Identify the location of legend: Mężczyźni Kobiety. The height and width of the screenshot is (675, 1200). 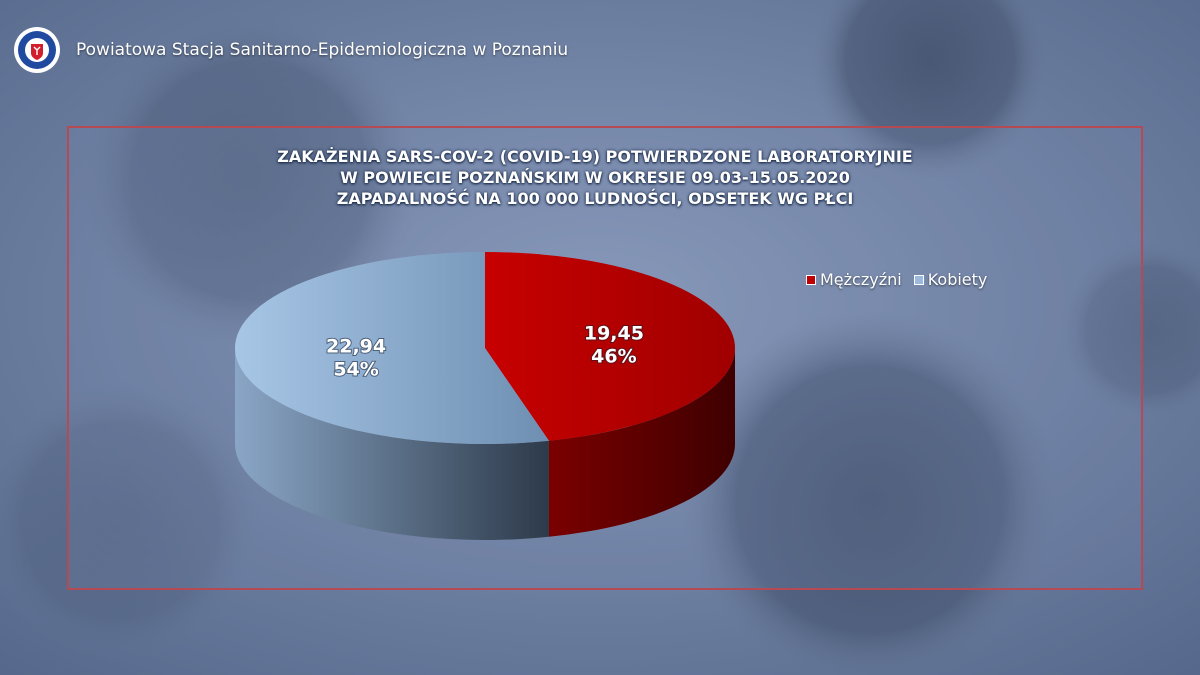
(902, 279).